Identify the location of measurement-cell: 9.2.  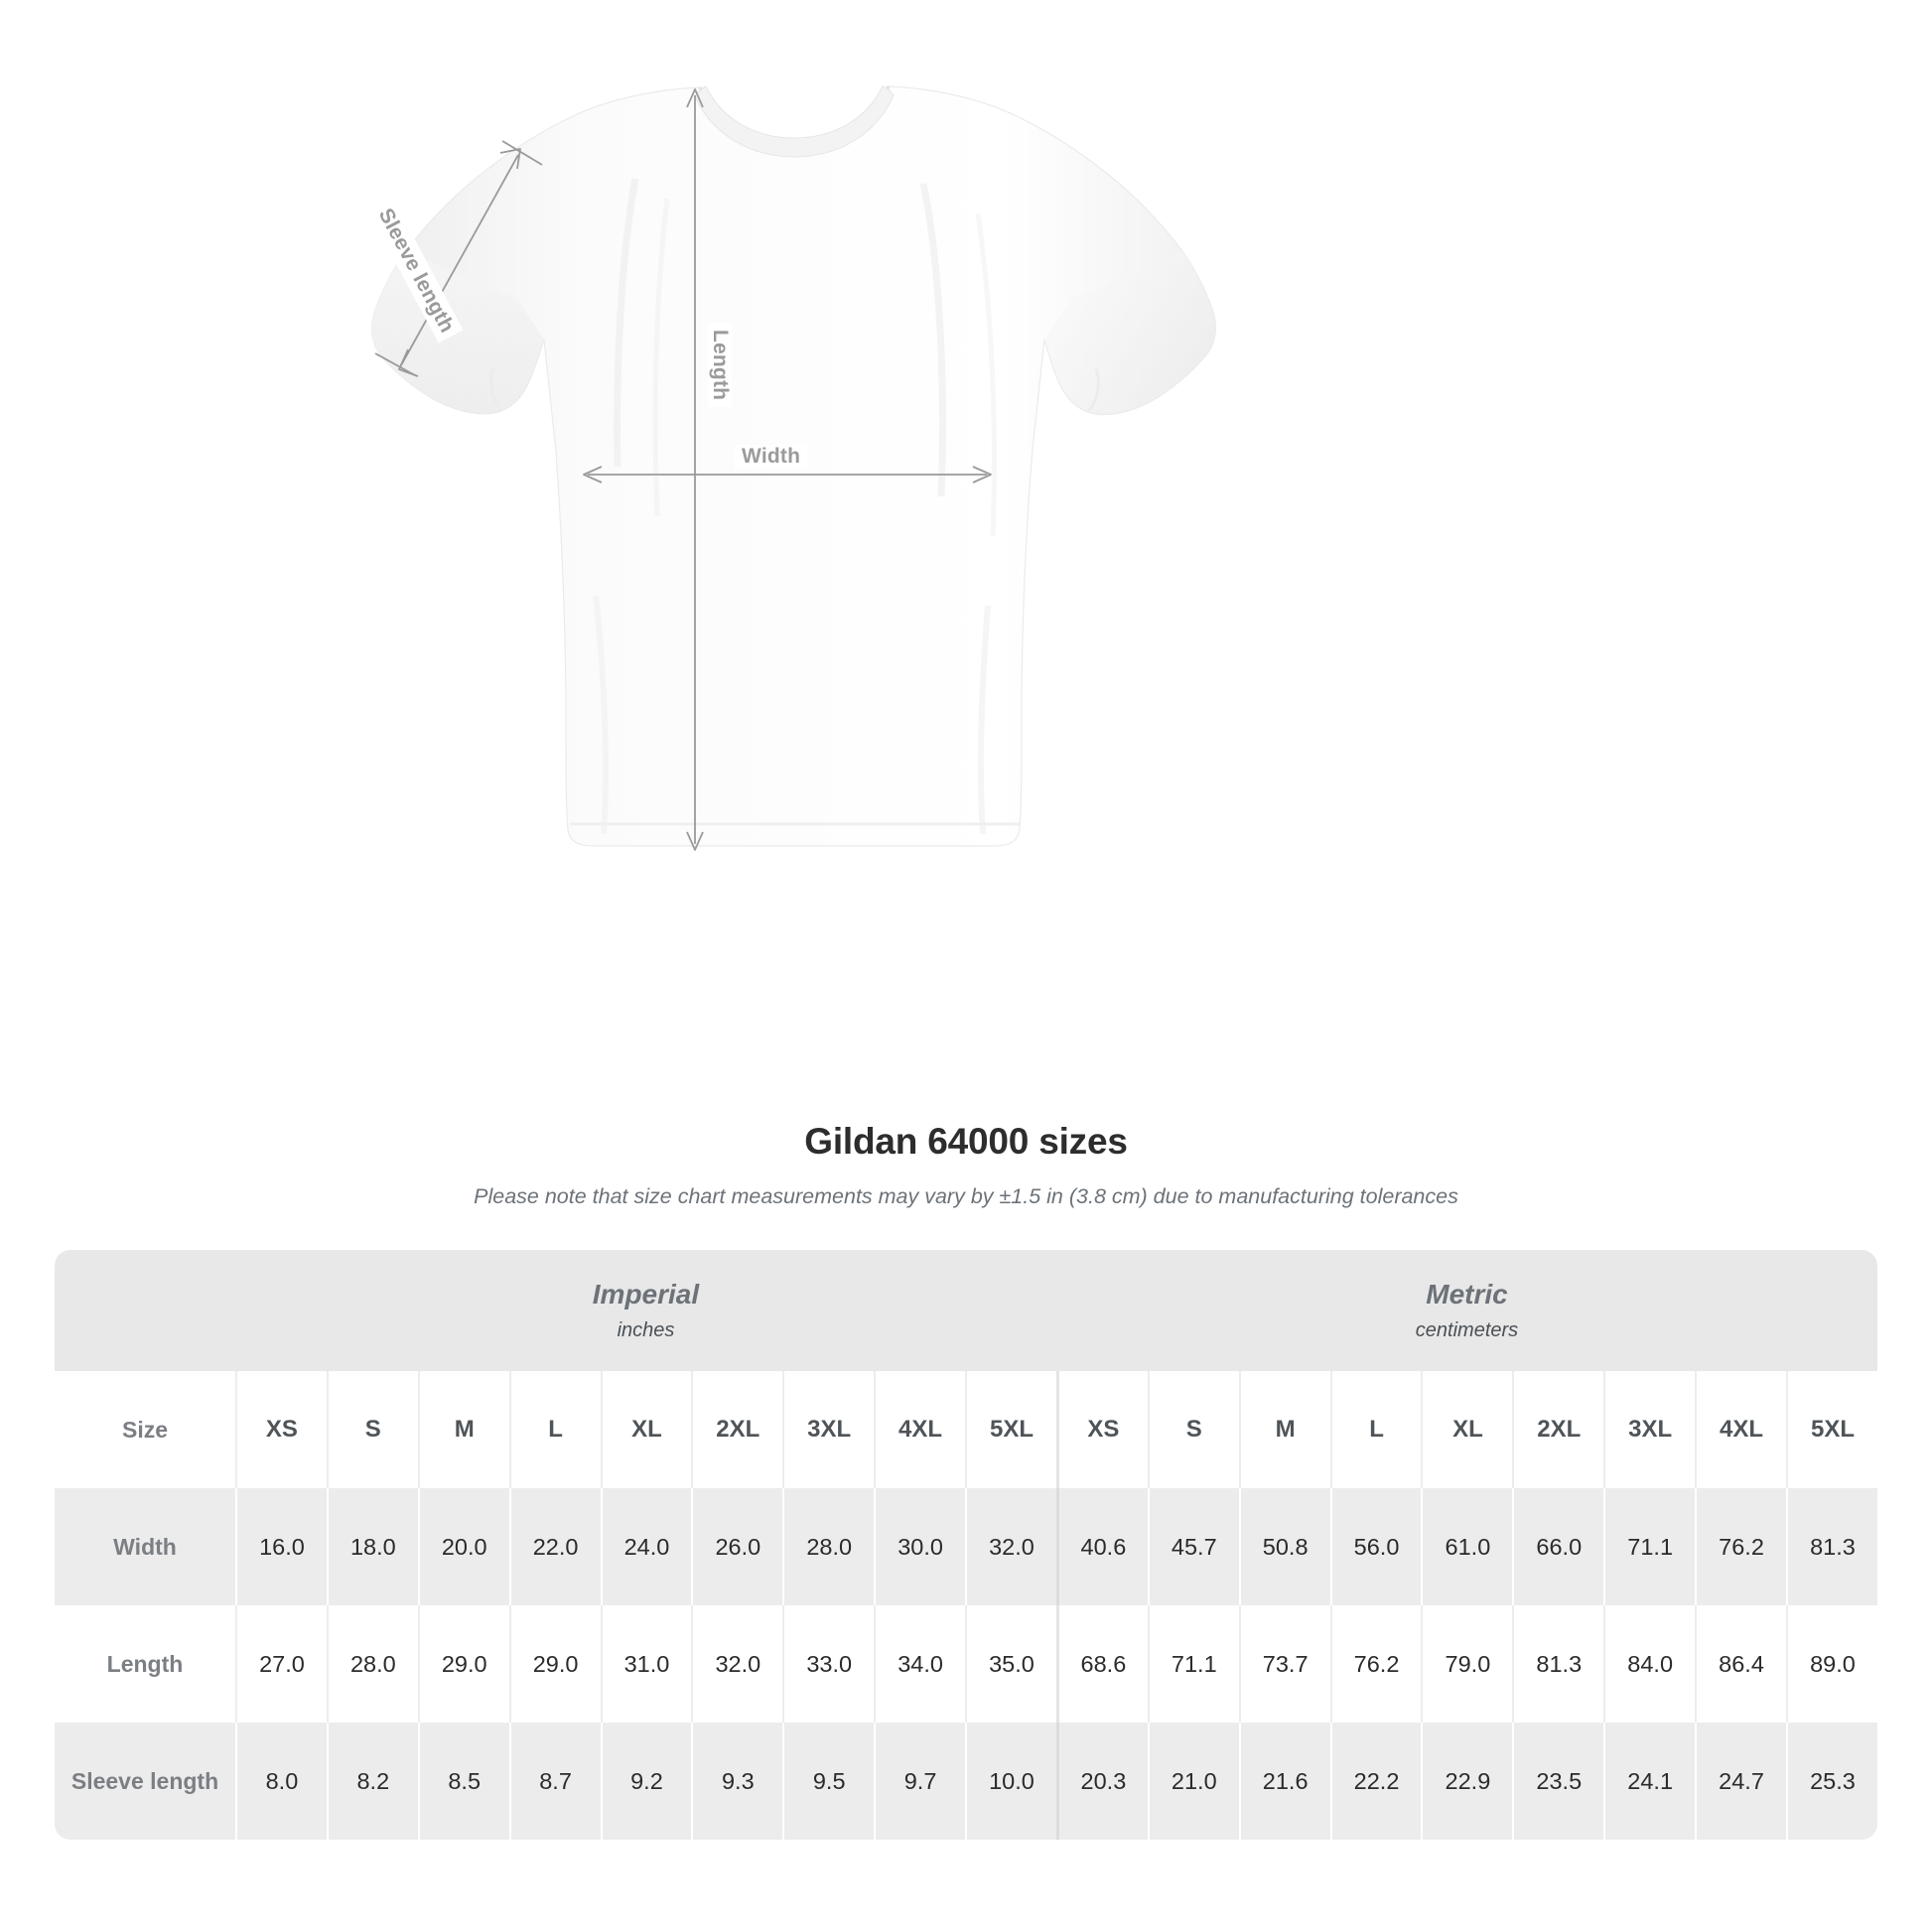
(646, 1782).